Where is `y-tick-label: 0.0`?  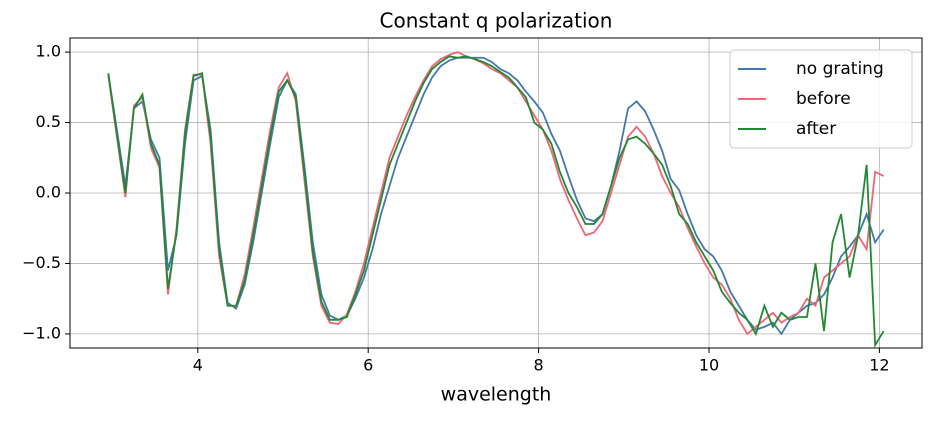 y-tick-label: 0.0 is located at coordinates (48, 192).